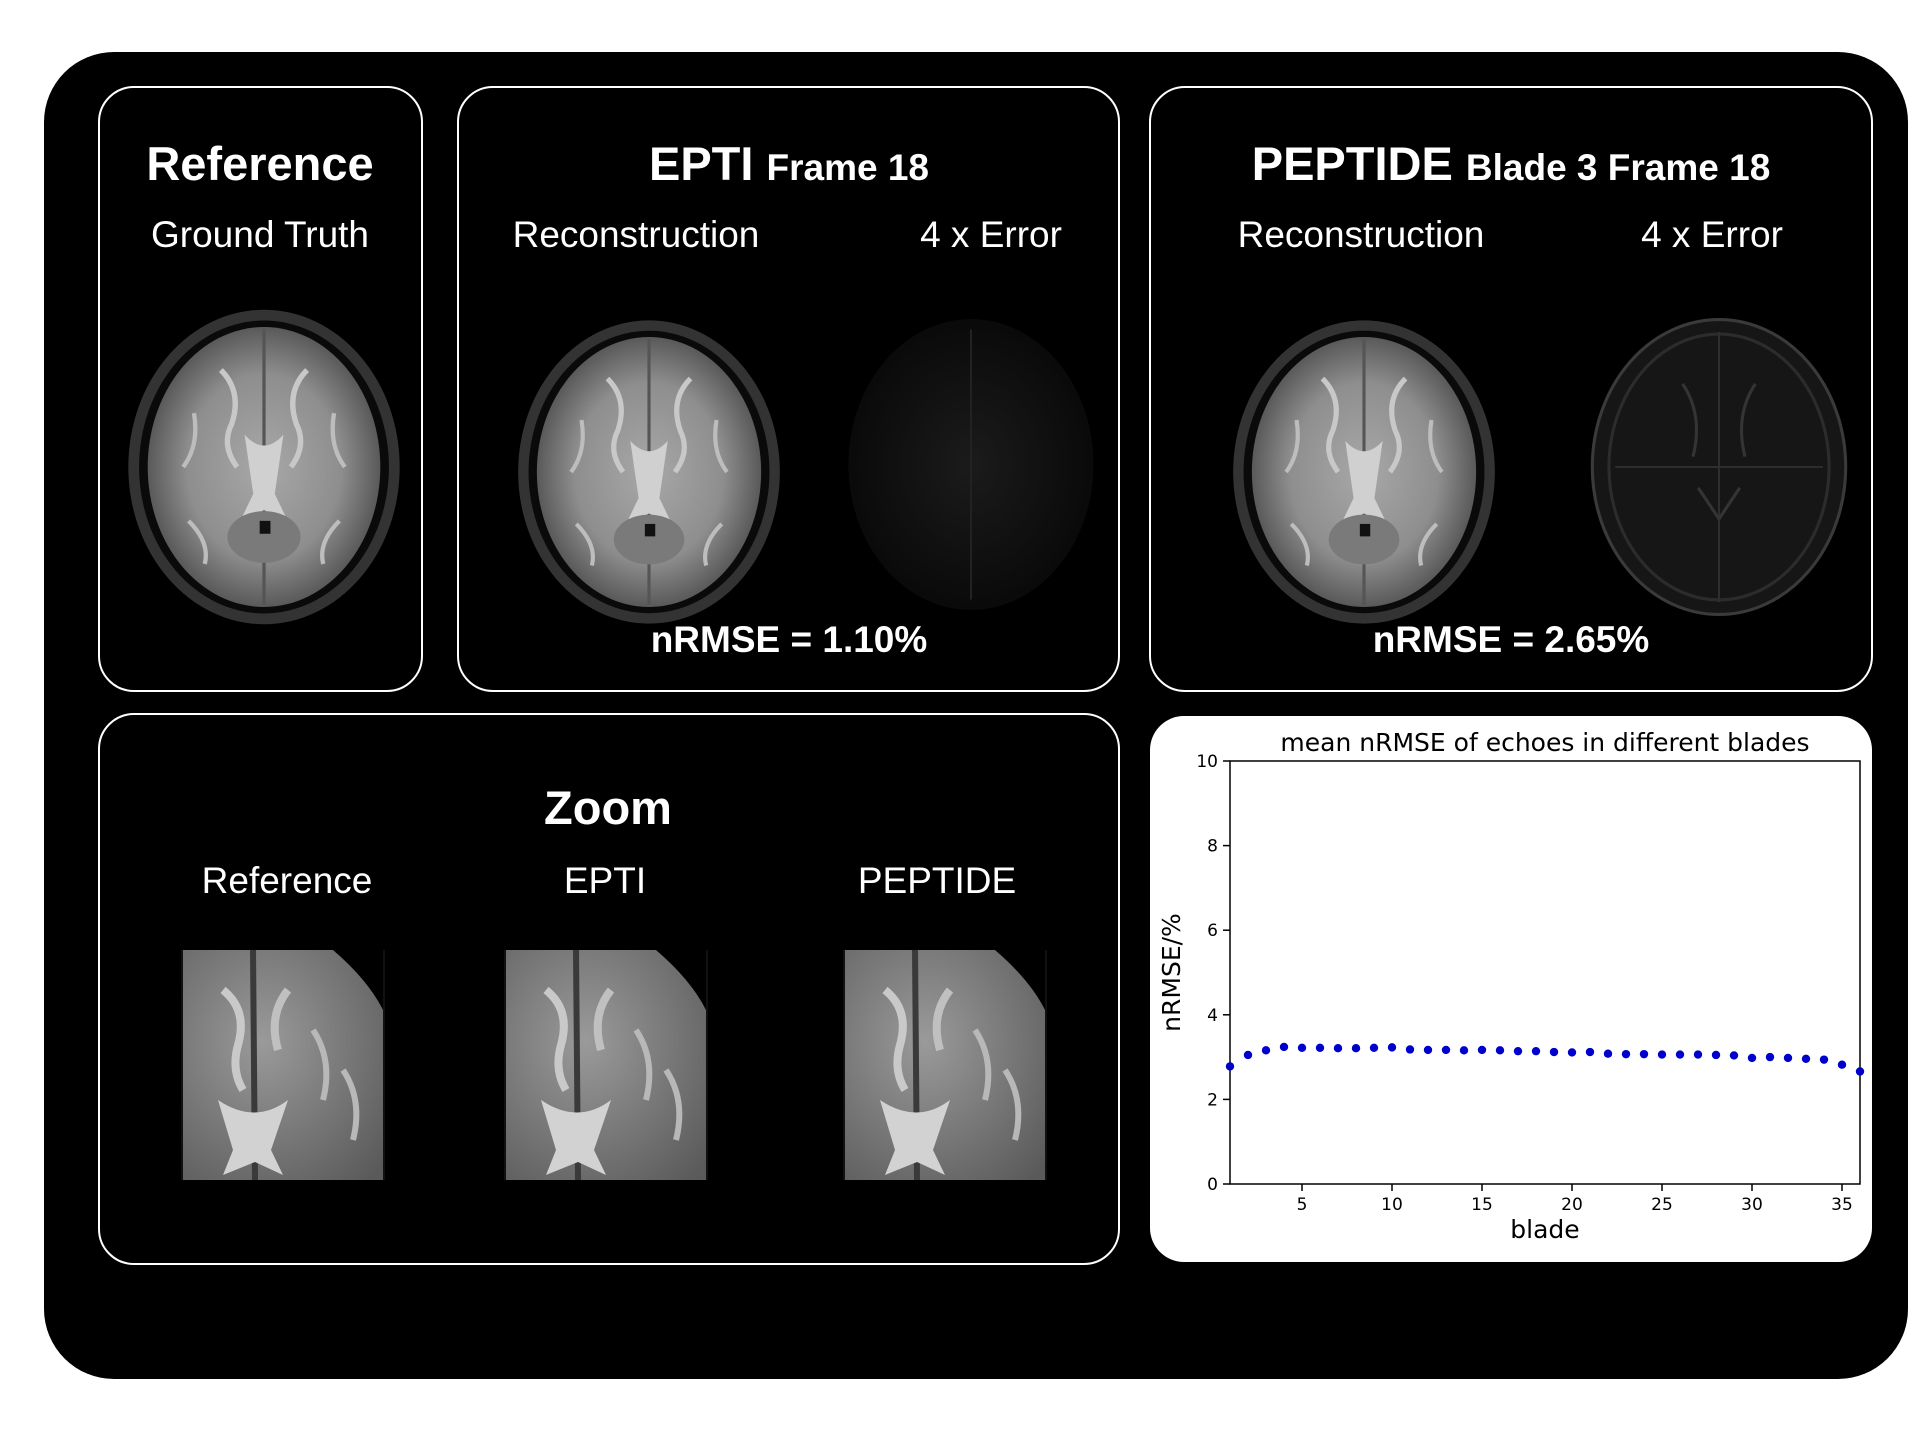 The height and width of the screenshot is (1440, 1920). I want to click on peptide-title: PEPTIDE Blade 3 Frame 18, so click(1511, 163).